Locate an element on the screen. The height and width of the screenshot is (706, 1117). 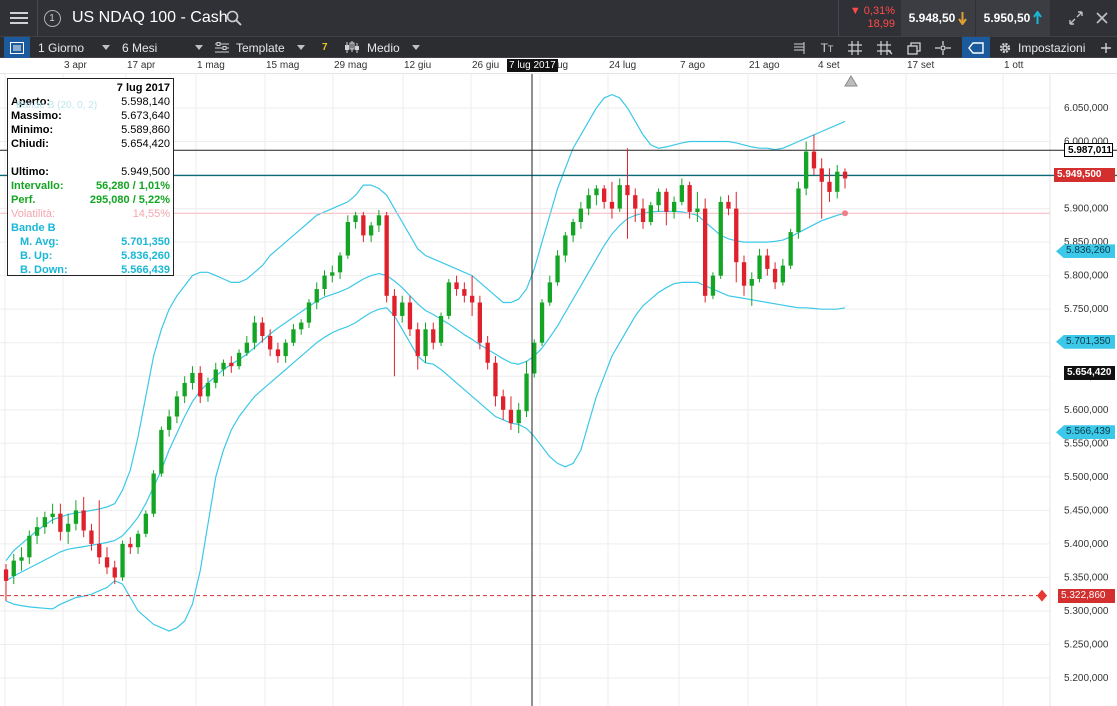
date-axis-label: 21 ago is located at coordinates (764, 65).